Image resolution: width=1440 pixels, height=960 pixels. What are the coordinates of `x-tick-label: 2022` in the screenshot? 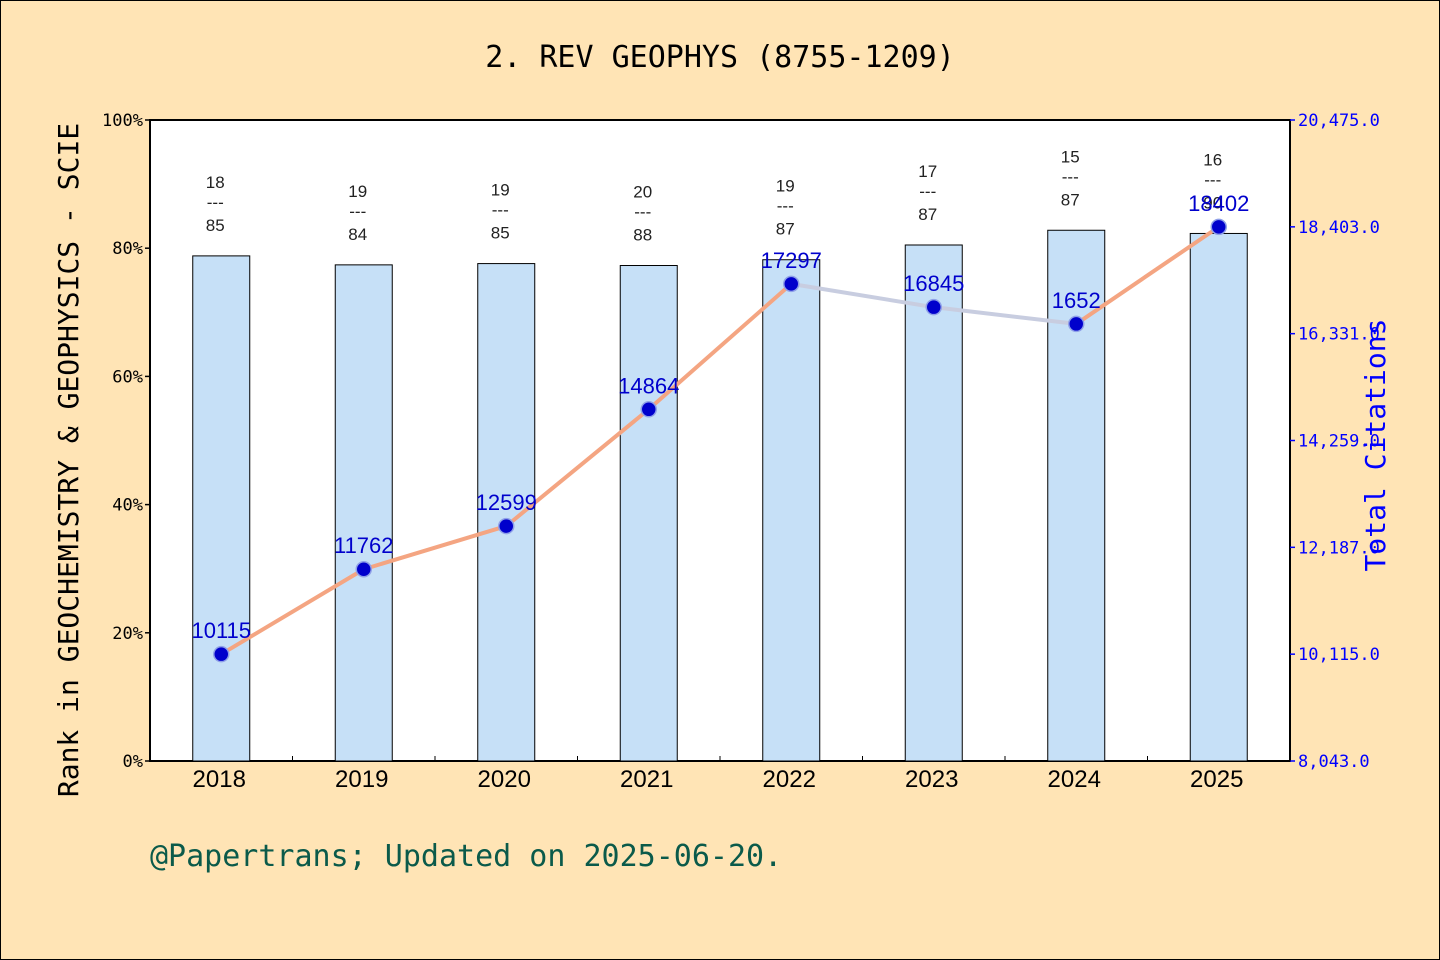 It's located at (789, 779).